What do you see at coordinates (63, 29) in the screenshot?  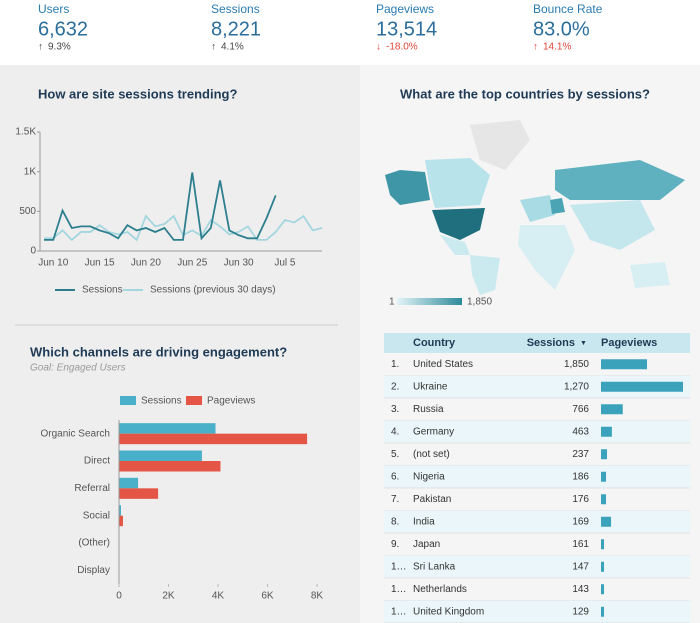 I see `kpi-value: 6,632` at bounding box center [63, 29].